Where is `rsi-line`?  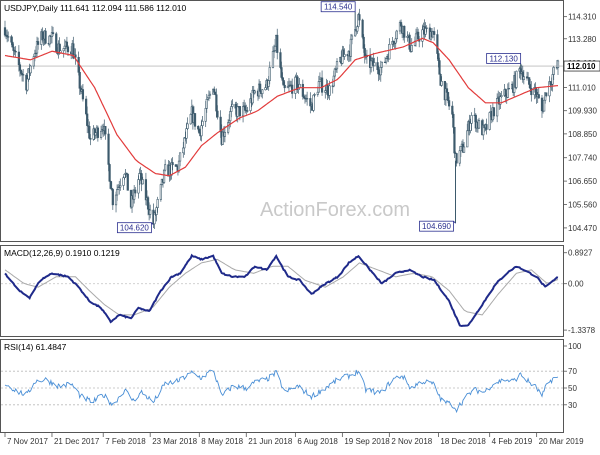
rsi-line is located at coordinates (281, 391).